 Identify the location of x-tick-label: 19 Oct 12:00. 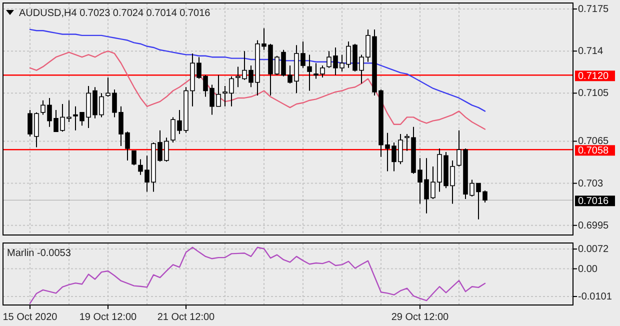
(108, 317).